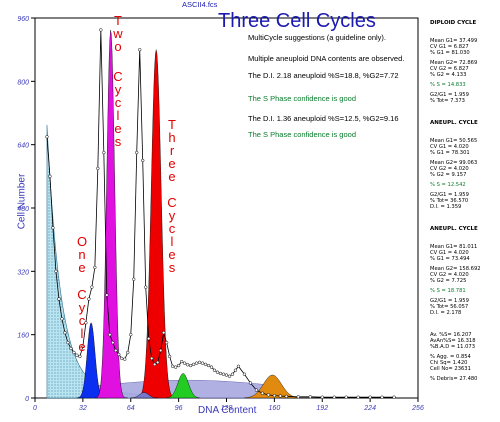  What do you see at coordinates (23, 146) in the screenshot?
I see `y-tick-label: 640` at bounding box center [23, 146].